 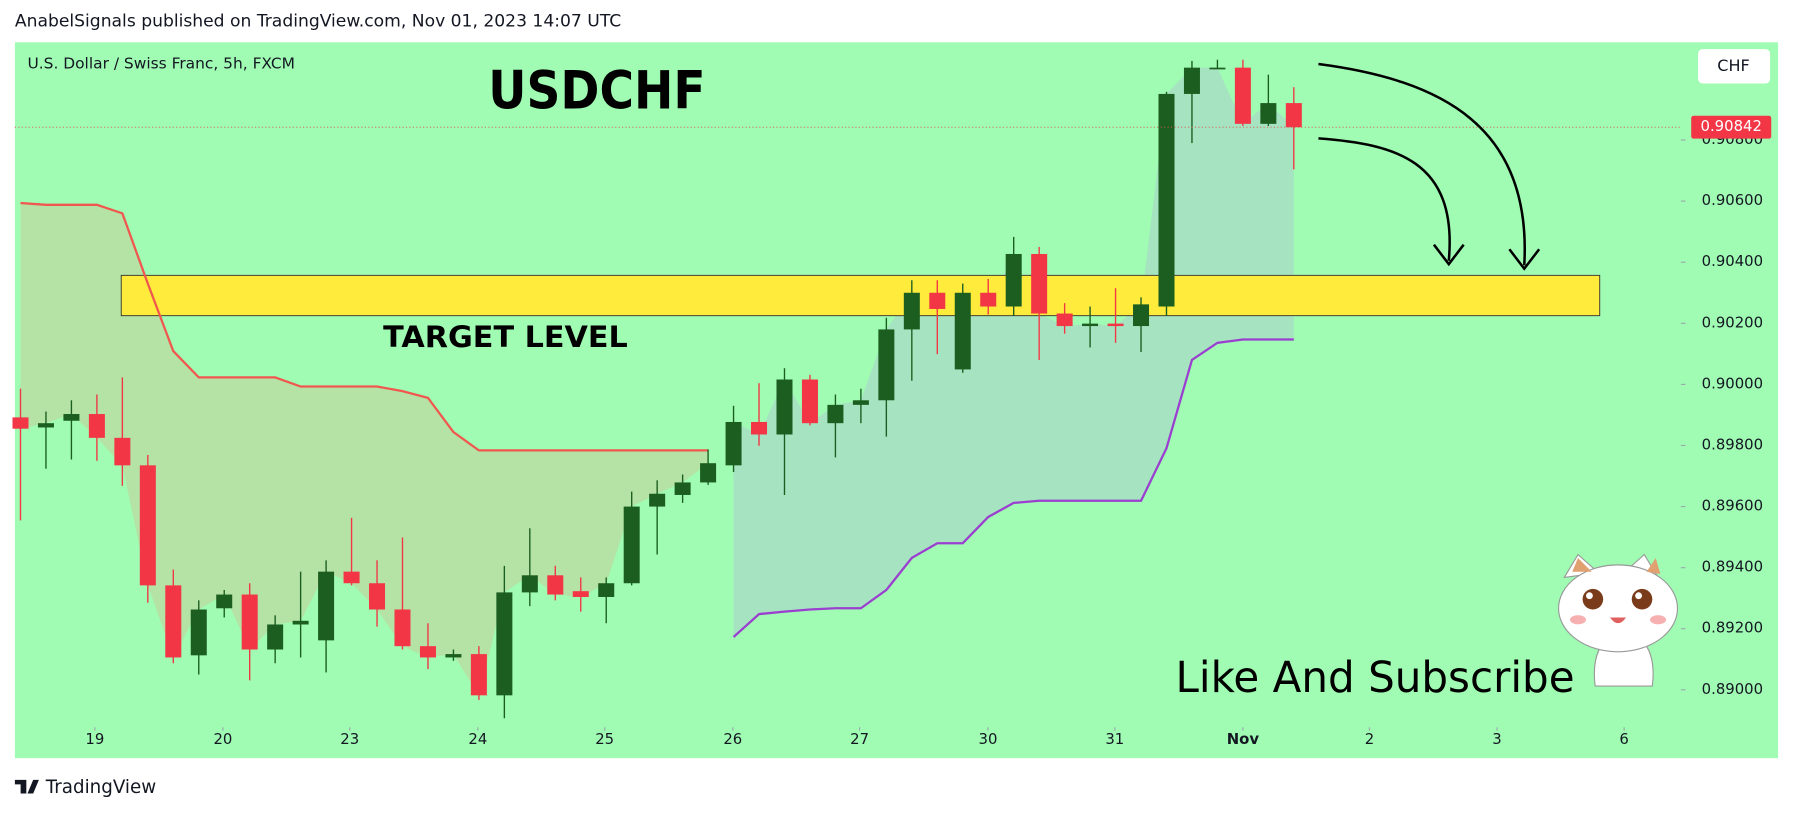 I want to click on price-badge, so click(x=1731, y=127).